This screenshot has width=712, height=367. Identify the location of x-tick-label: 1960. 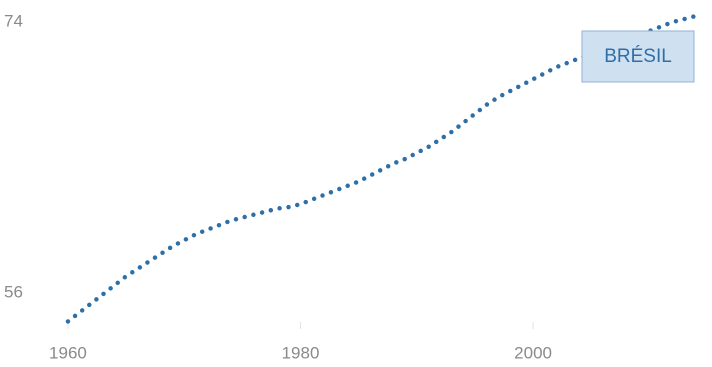
(68, 352).